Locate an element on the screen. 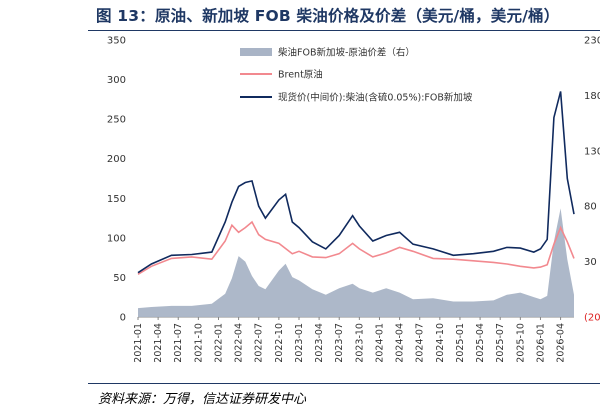 This screenshot has height=415, width=600. y-right-tick-label: 180 is located at coordinates (592, 96).